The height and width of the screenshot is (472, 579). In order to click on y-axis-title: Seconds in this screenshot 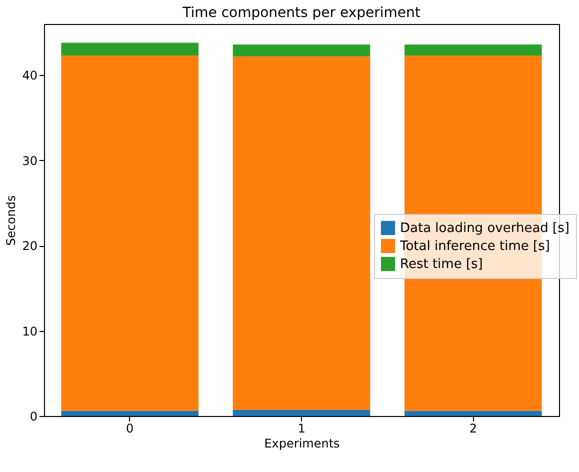, I will do `click(11, 220)`.